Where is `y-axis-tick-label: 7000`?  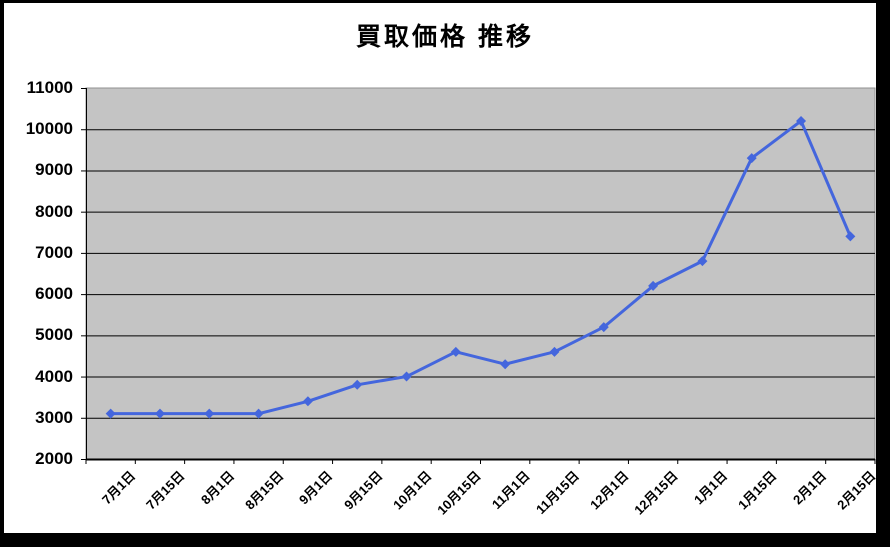 y-axis-tick-label: 7000 is located at coordinates (54, 252).